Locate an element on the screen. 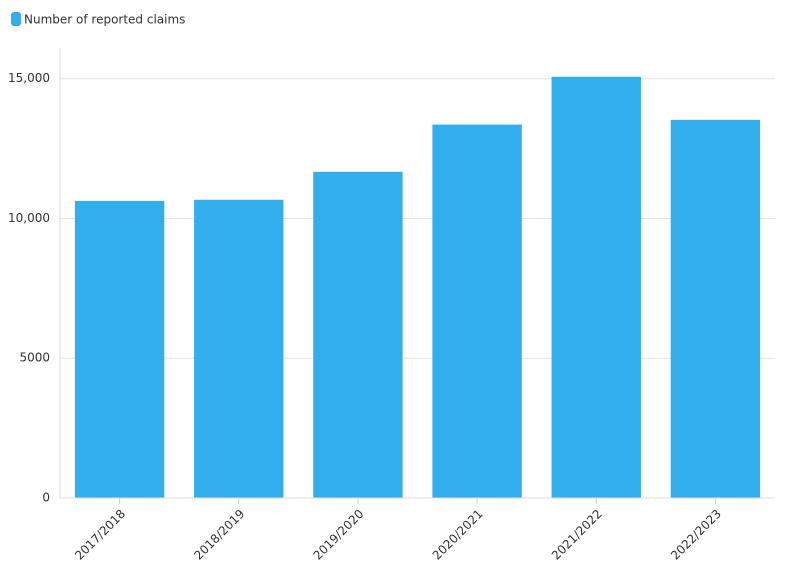  x-tick-label: 2019/2020 is located at coordinates (339, 535).